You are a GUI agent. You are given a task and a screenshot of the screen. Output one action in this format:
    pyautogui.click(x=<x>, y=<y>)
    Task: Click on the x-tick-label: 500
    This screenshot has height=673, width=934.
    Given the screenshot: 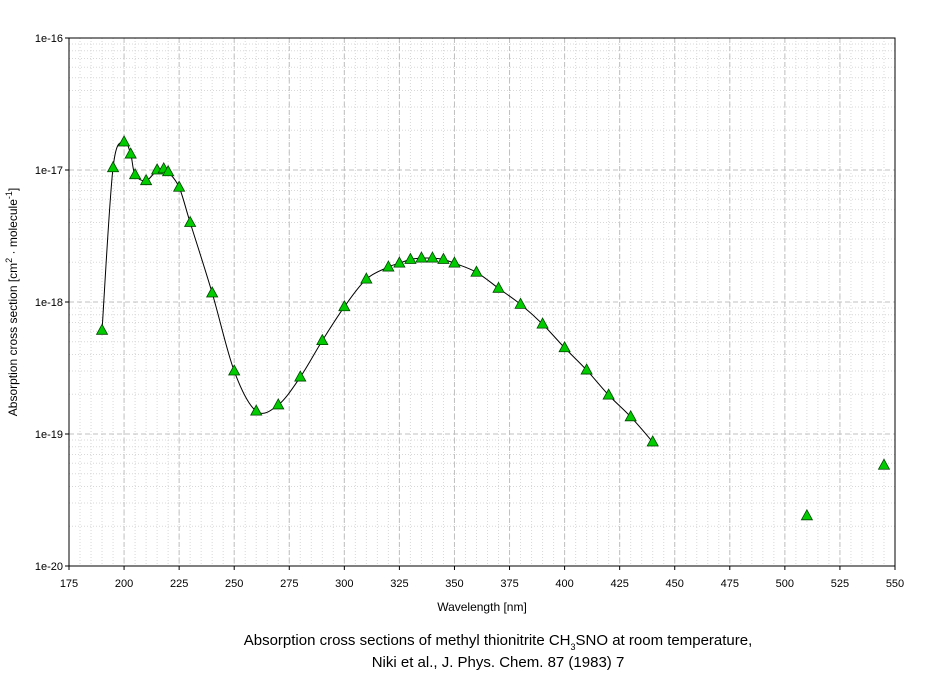 What is the action you would take?
    pyautogui.click(x=785, y=584)
    